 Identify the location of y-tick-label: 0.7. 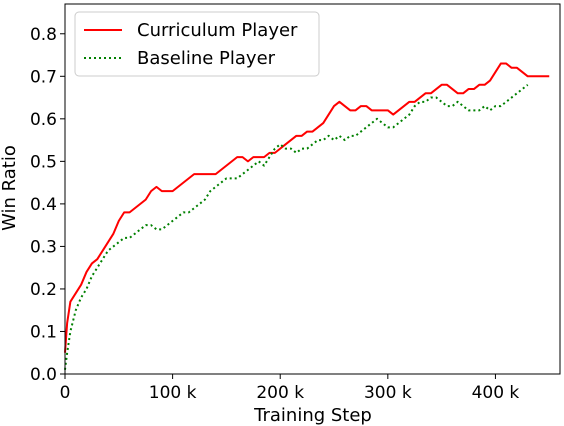
(43, 77).